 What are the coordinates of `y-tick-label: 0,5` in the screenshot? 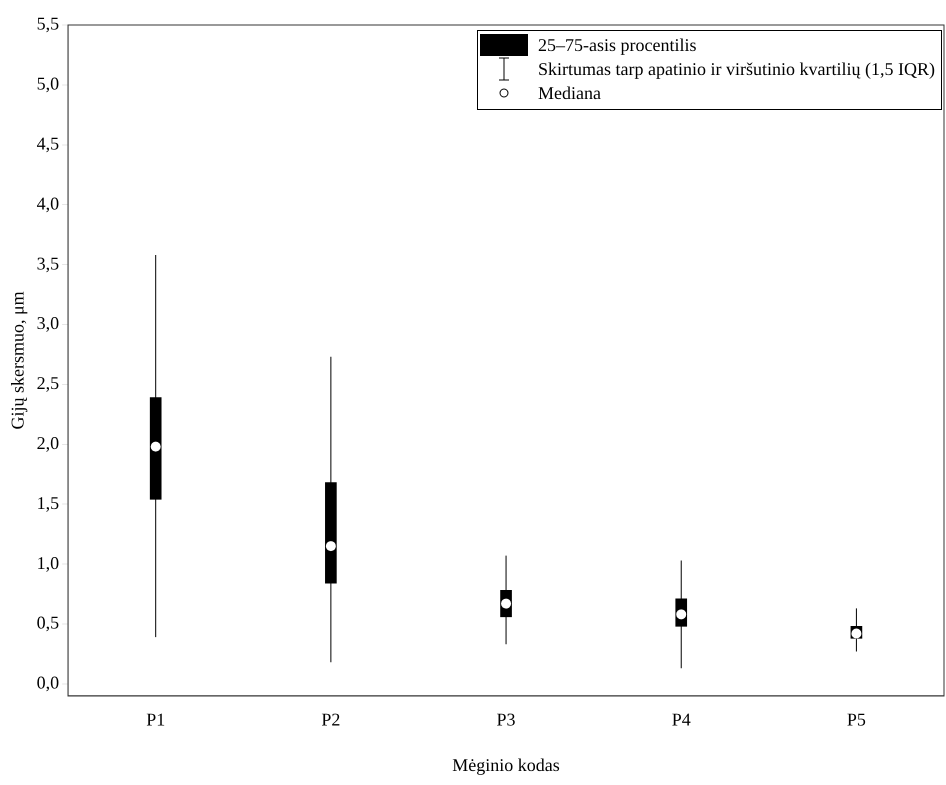 It's located at (48, 622).